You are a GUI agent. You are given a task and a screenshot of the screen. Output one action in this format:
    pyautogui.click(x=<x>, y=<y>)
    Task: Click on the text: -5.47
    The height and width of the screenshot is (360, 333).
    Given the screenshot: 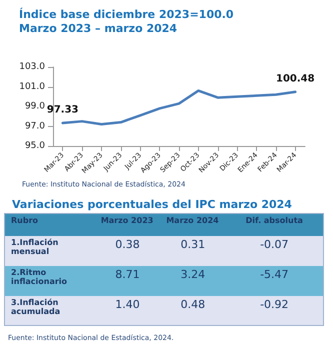 What is the action you would take?
    pyautogui.click(x=274, y=274)
    